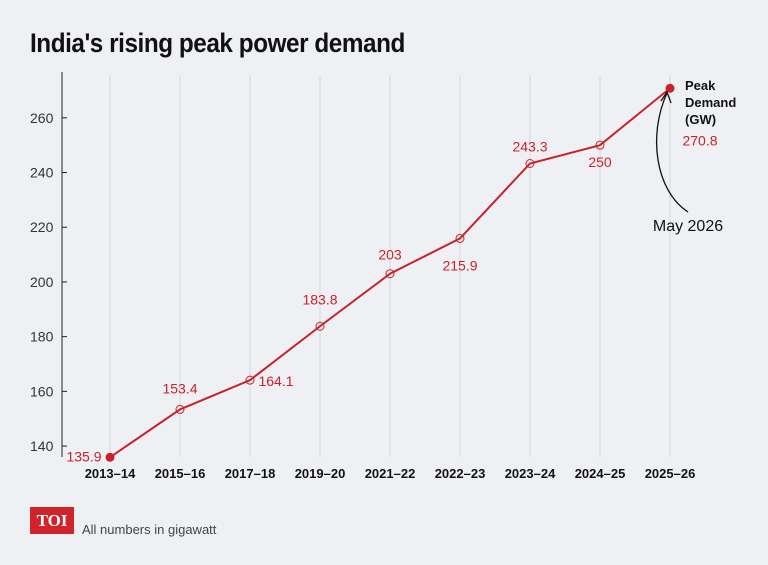 Image resolution: width=768 pixels, height=565 pixels. I want to click on y-tick-label: 240, so click(42, 173).